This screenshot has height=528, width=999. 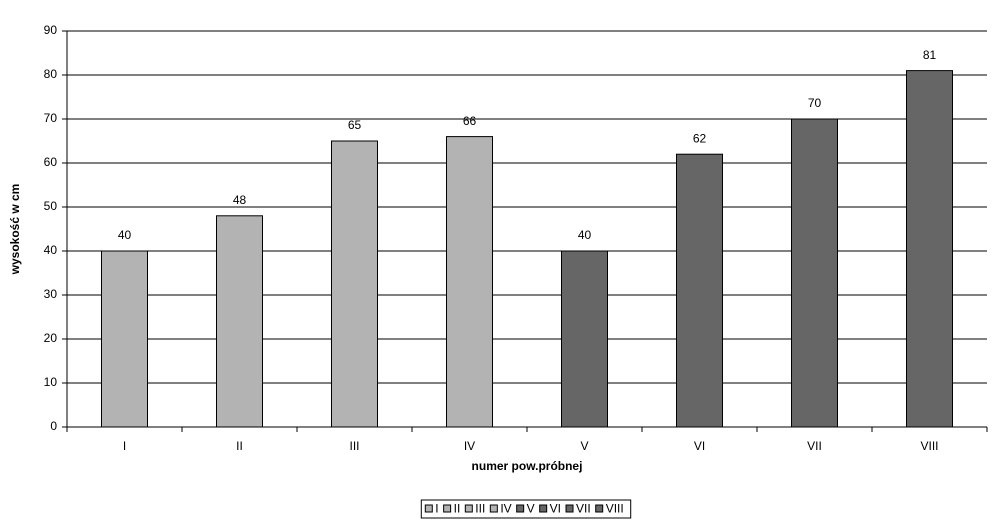 What do you see at coordinates (584, 446) in the screenshot?
I see `x-tick-label: V` at bounding box center [584, 446].